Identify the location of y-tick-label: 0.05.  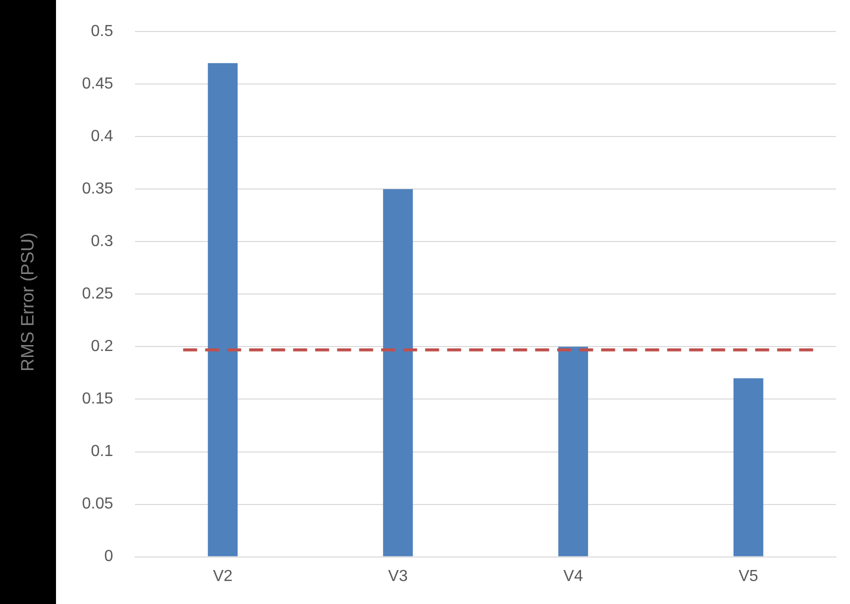
(98, 504).